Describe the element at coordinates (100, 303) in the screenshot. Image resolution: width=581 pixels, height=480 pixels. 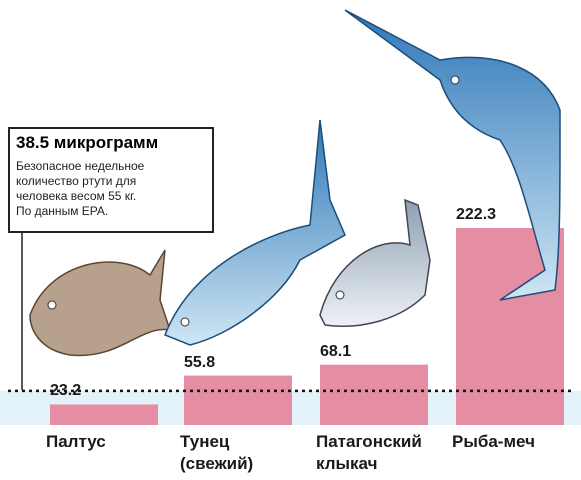
I see `halibut-illustration` at that location.